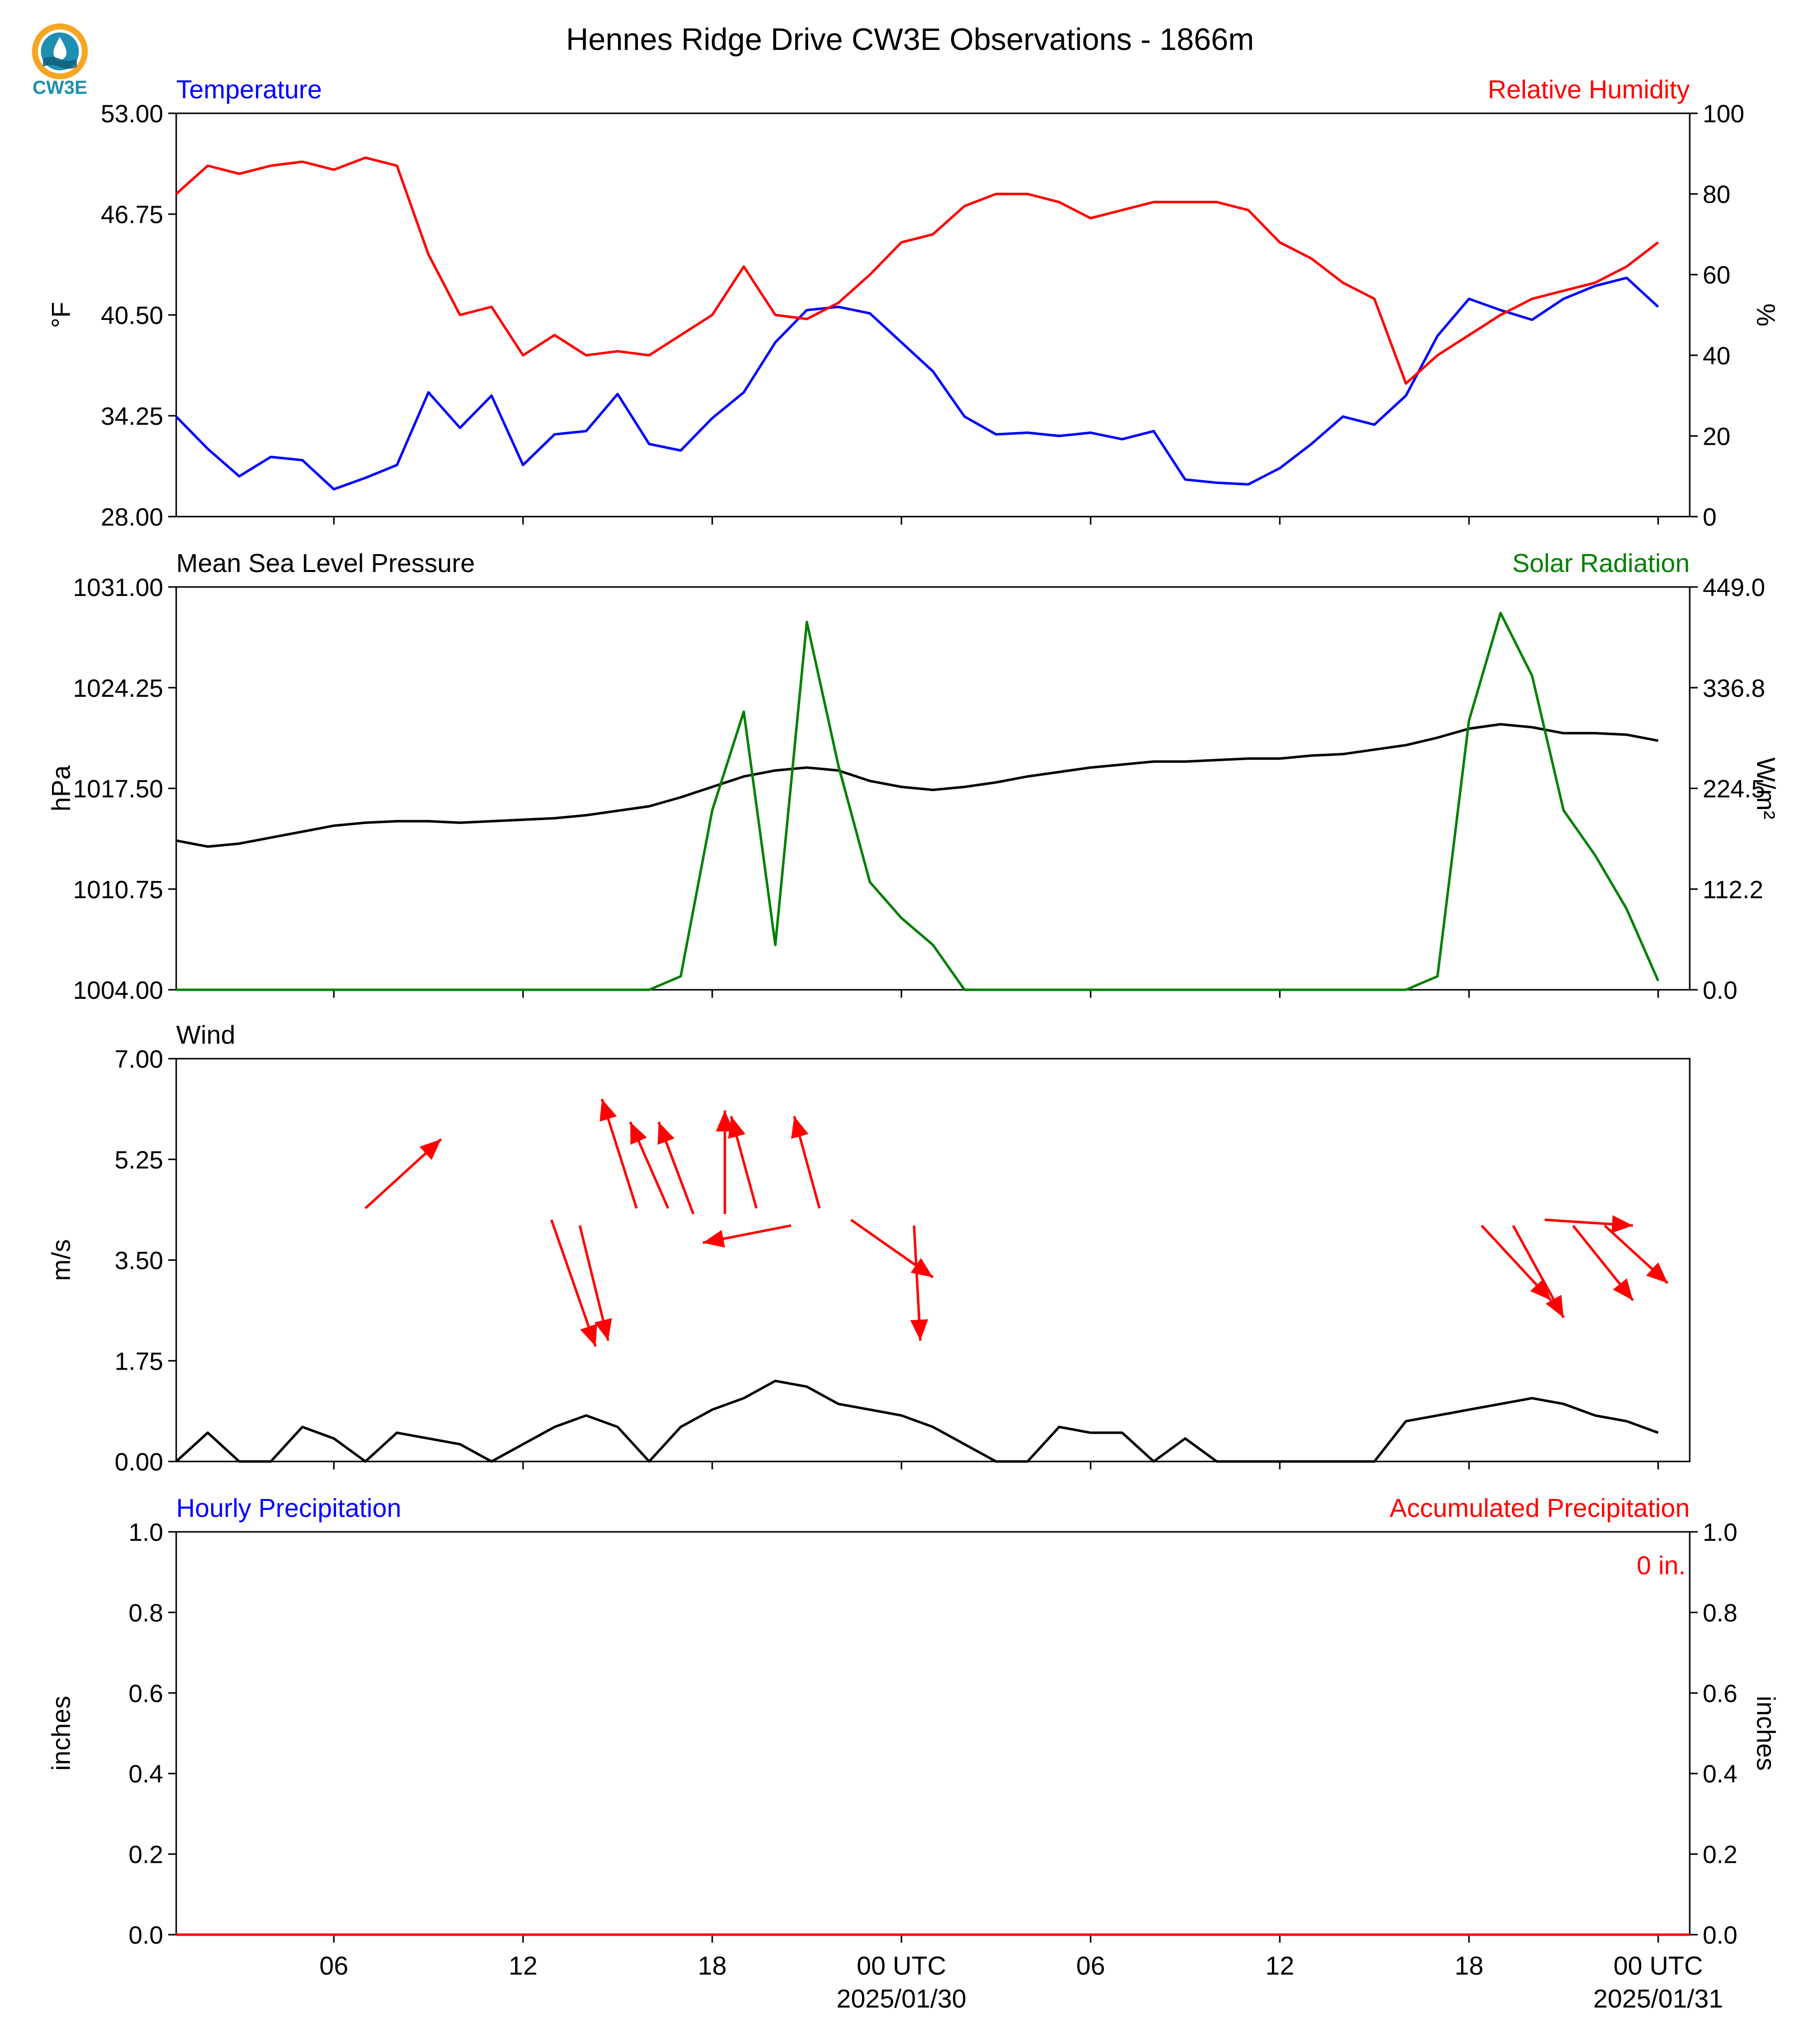  Describe the element at coordinates (1601, 563) in the screenshot. I see `panel-right-label: Solar Radiation` at that location.